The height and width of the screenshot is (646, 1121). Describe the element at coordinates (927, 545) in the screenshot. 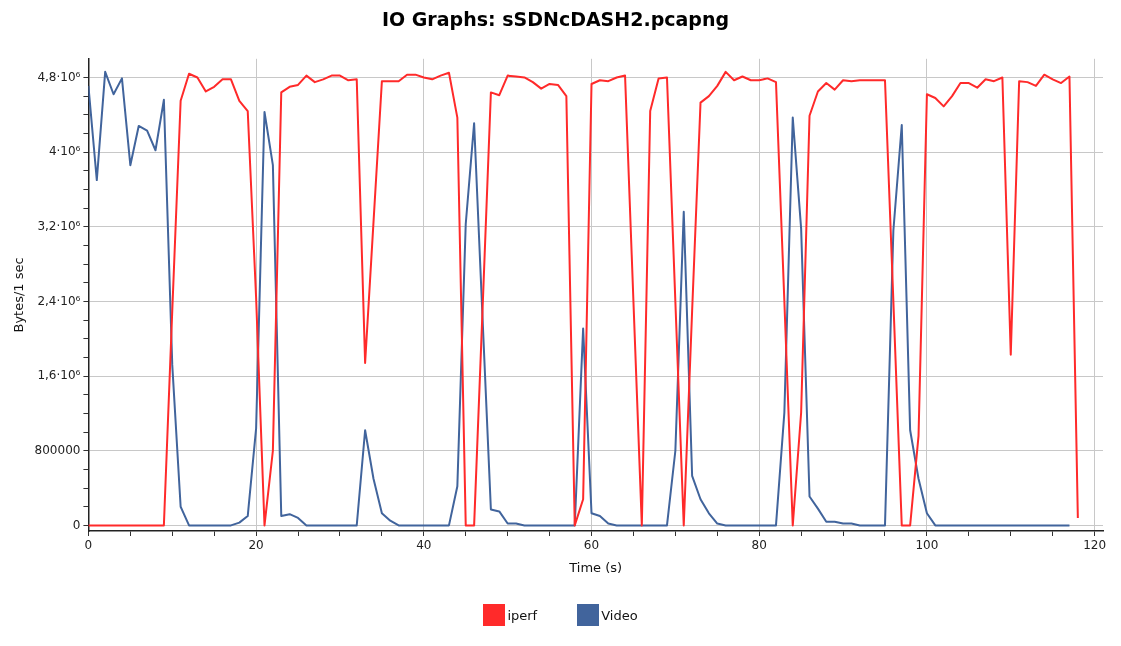

I see `x-tick-label: 100` at that location.